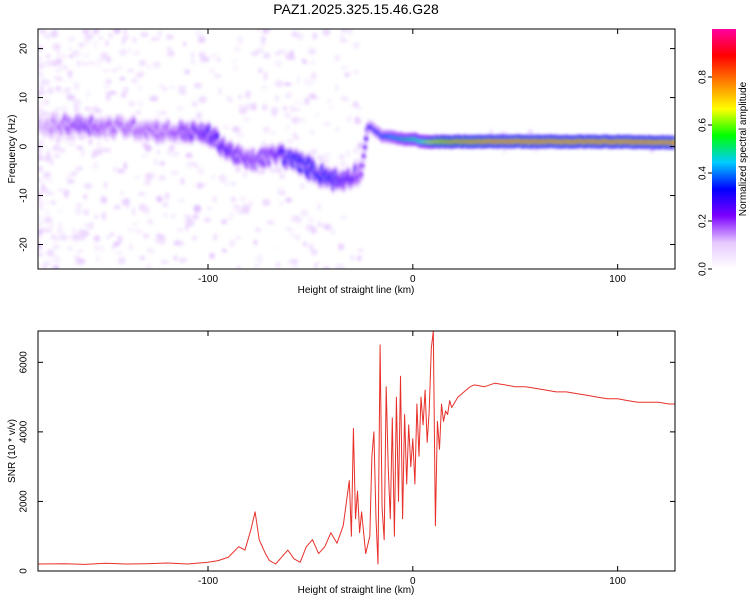  Describe the element at coordinates (413, 279) in the screenshot. I see `spectrogram-x-tick-label: 0` at that location.